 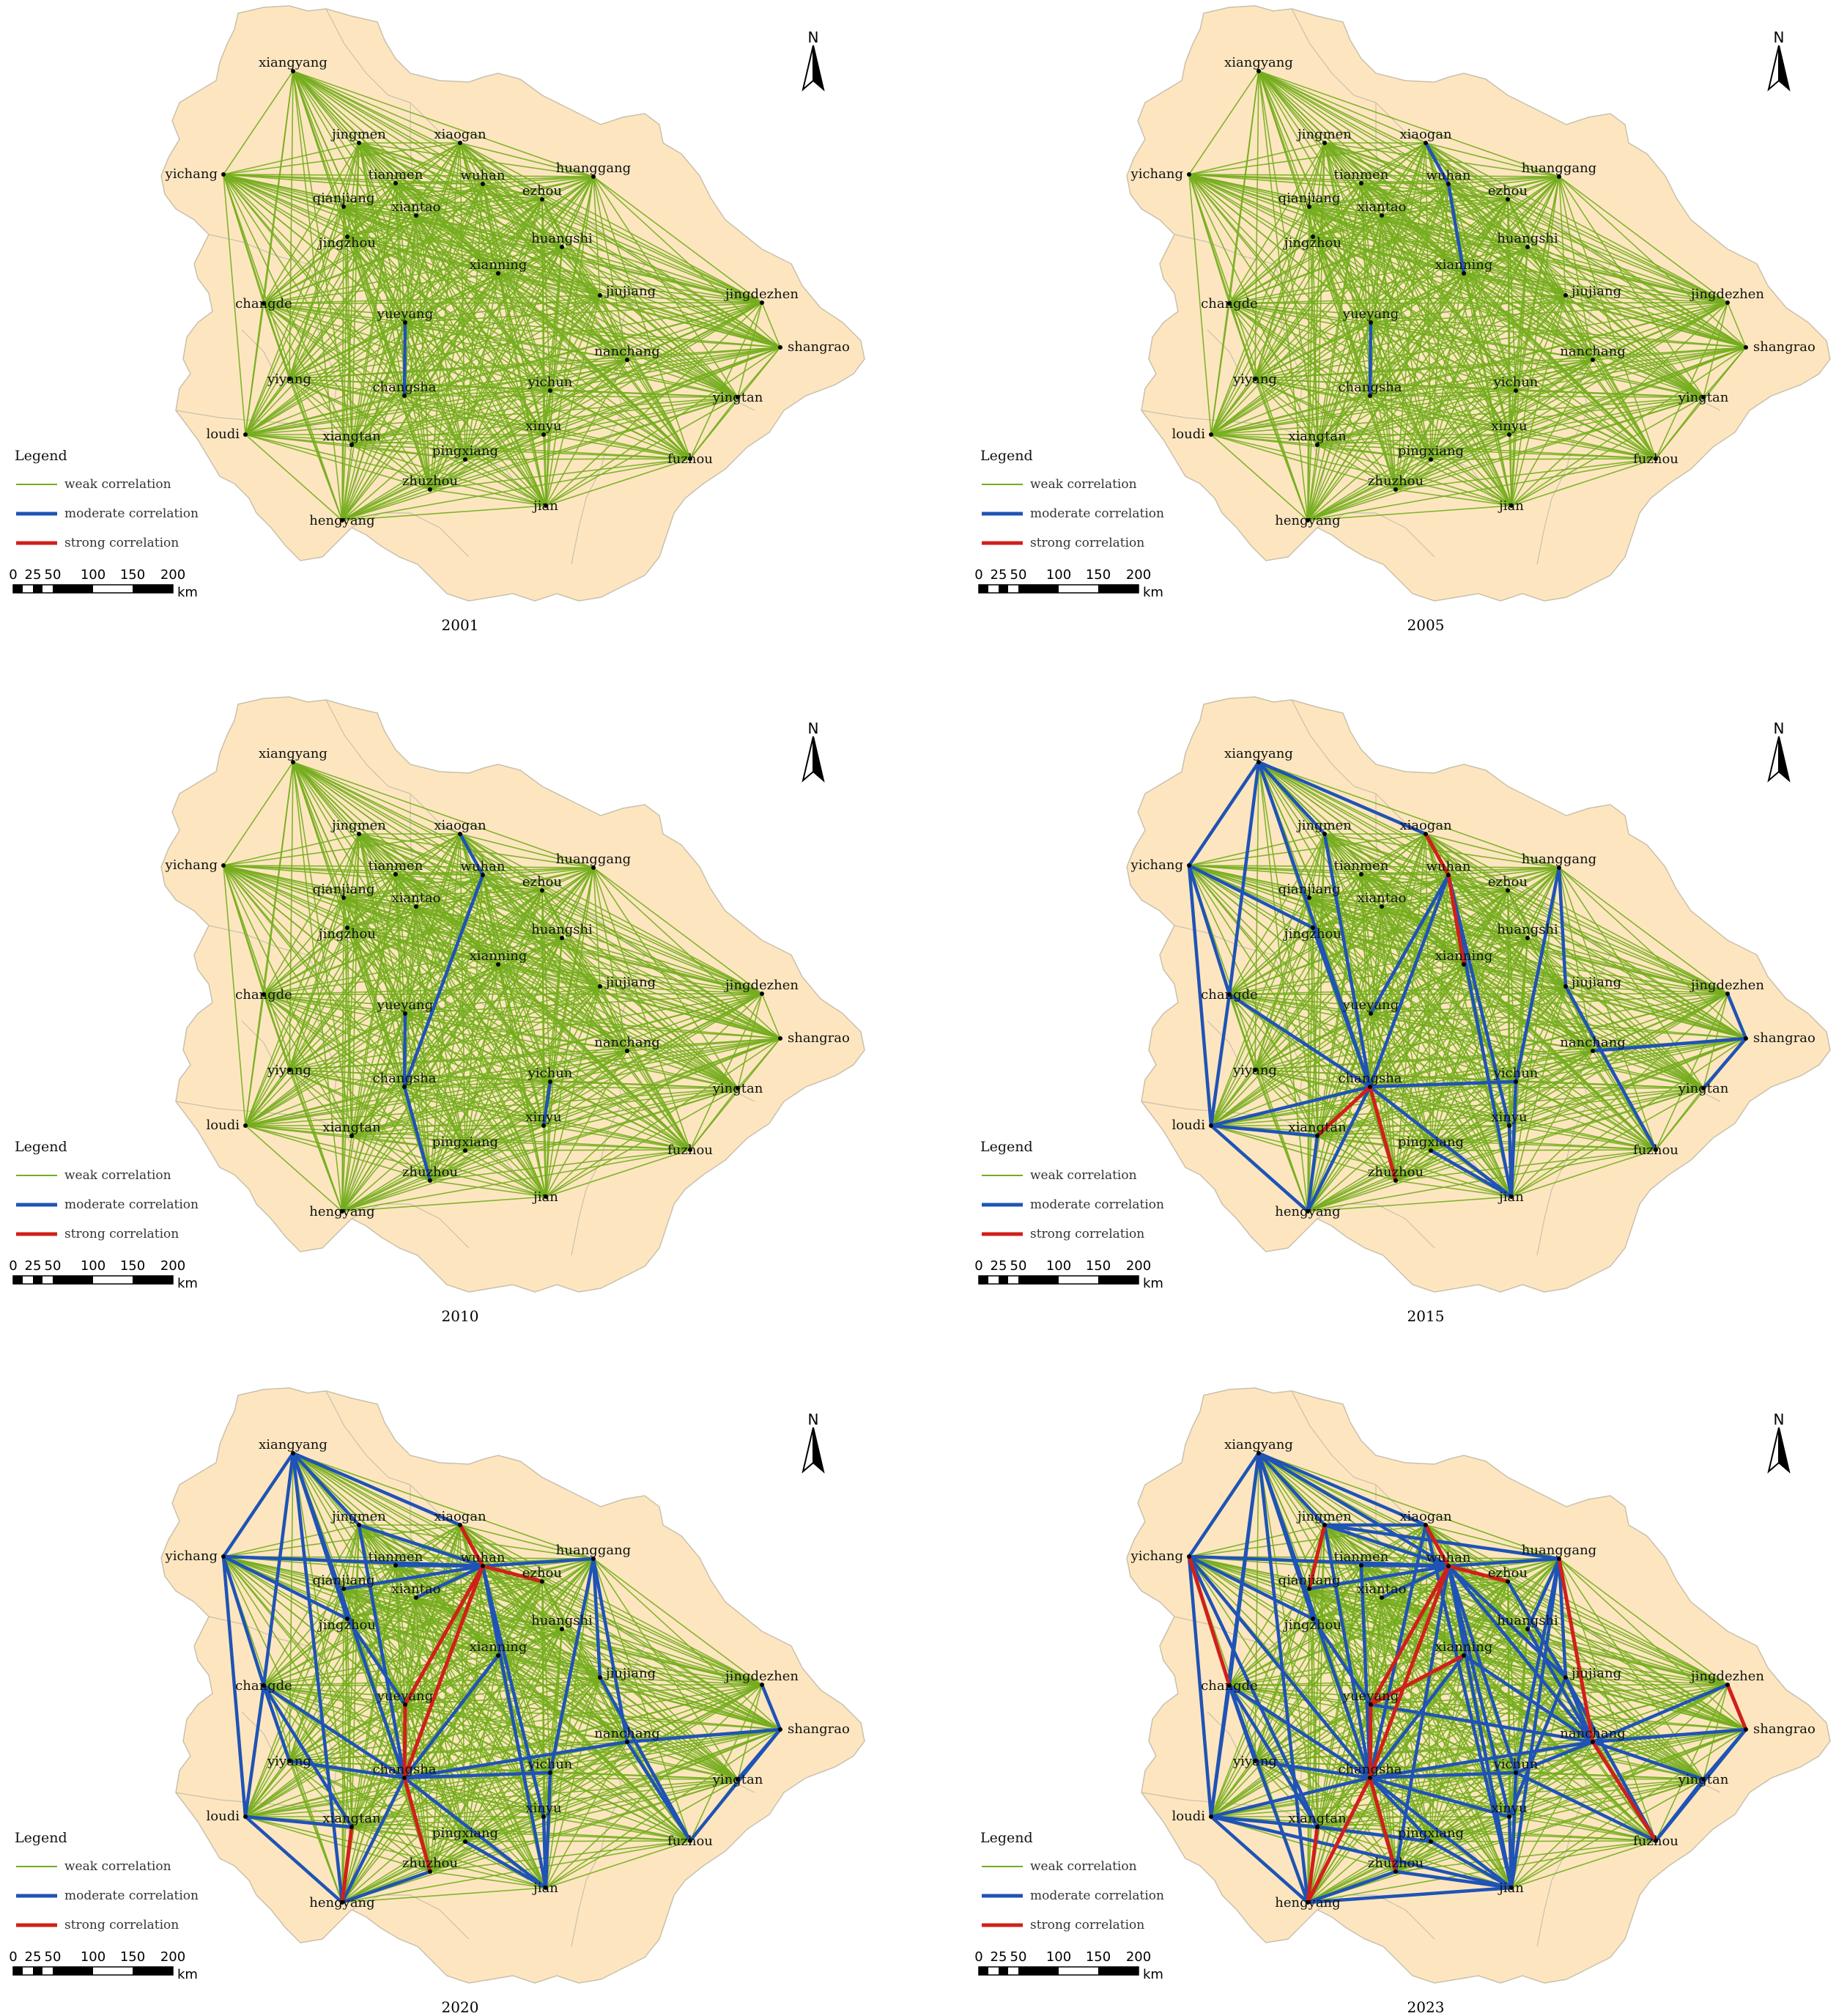 I want to click on scale-bar-segment, so click(x=1003, y=1971).